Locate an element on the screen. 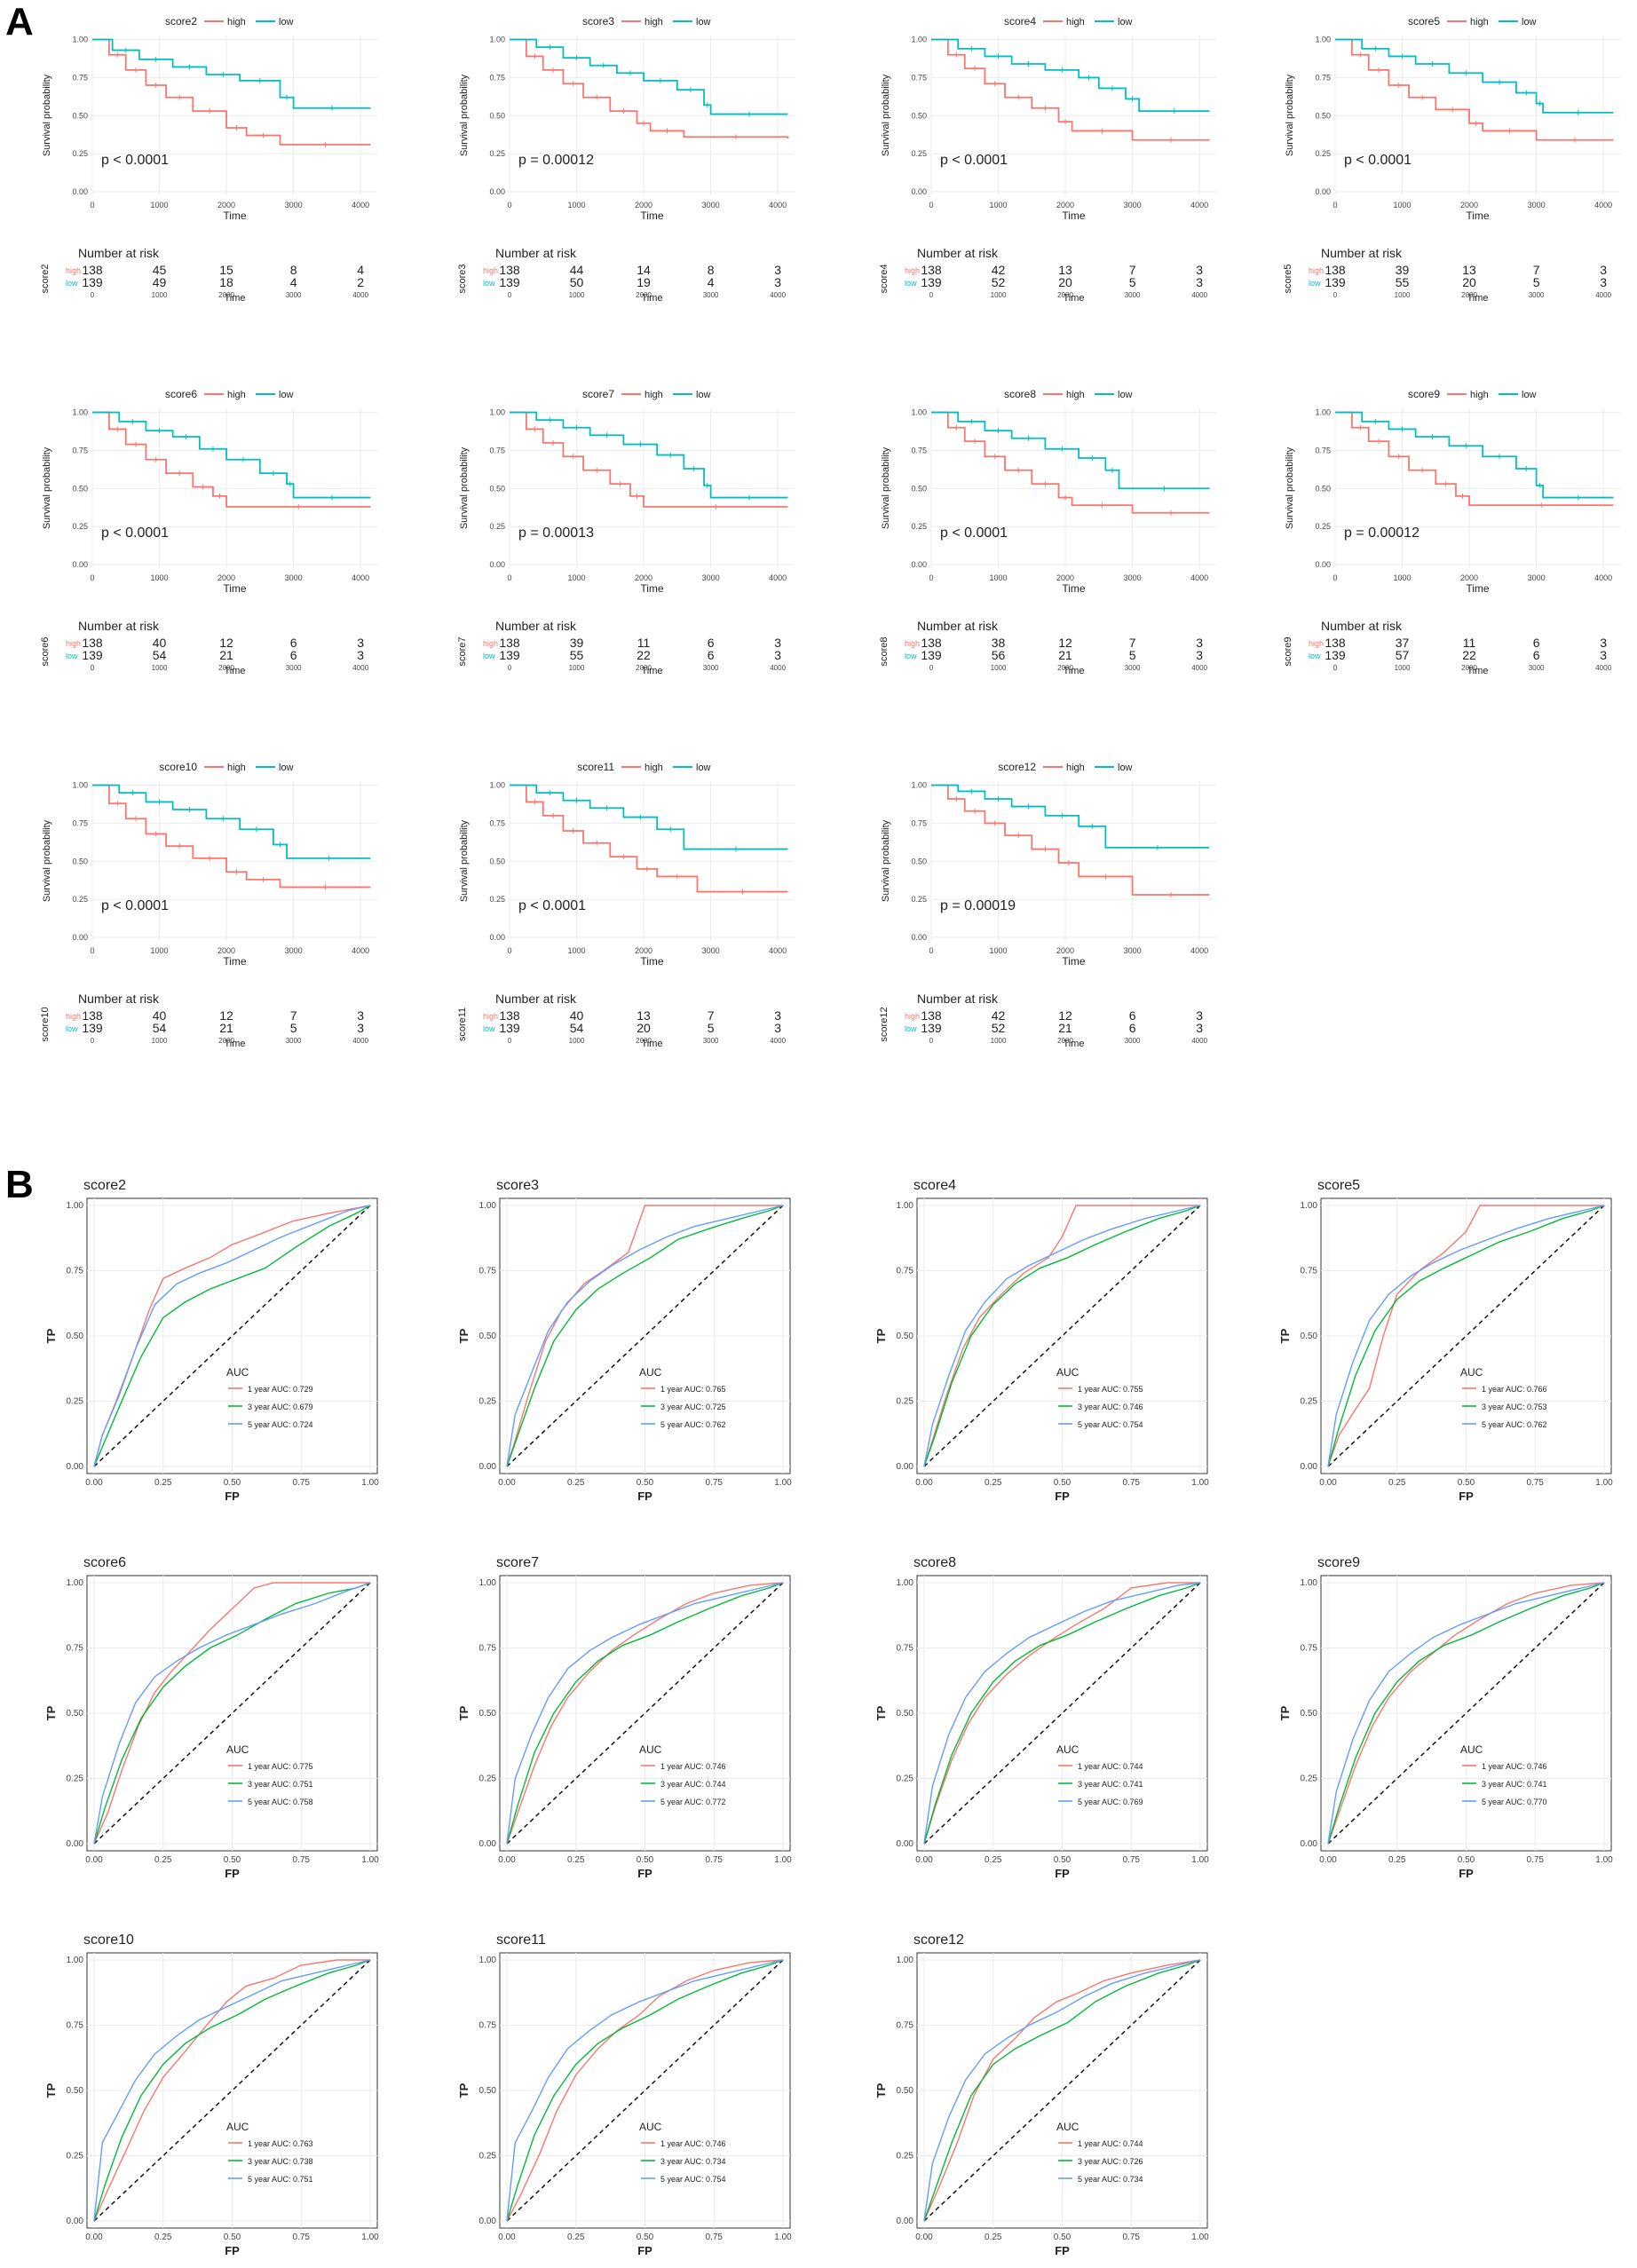 The height and width of the screenshot is (2268, 1637). risk-high-count: 42 is located at coordinates (999, 1015).